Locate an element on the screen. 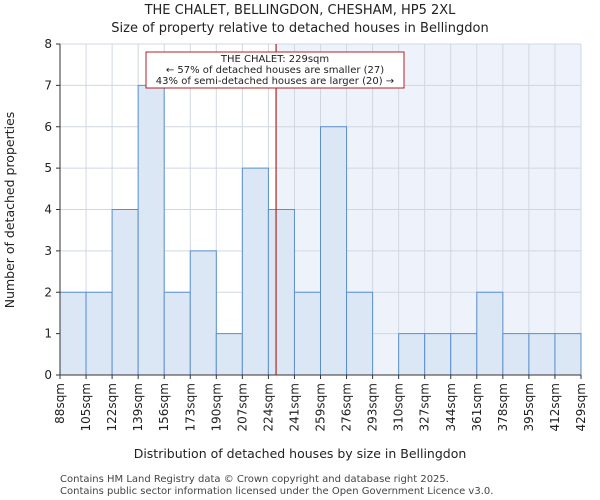 Image resolution: width=600 pixels, height=500 pixels. y-tick-label: 7 is located at coordinates (48, 85).